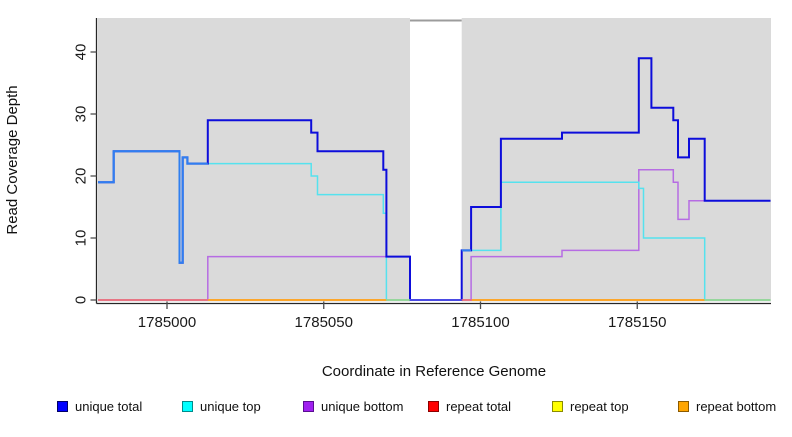 This screenshot has height=437, width=792. What do you see at coordinates (153, 207) in the screenshot?
I see `overlap-blend-segment` at bounding box center [153, 207].